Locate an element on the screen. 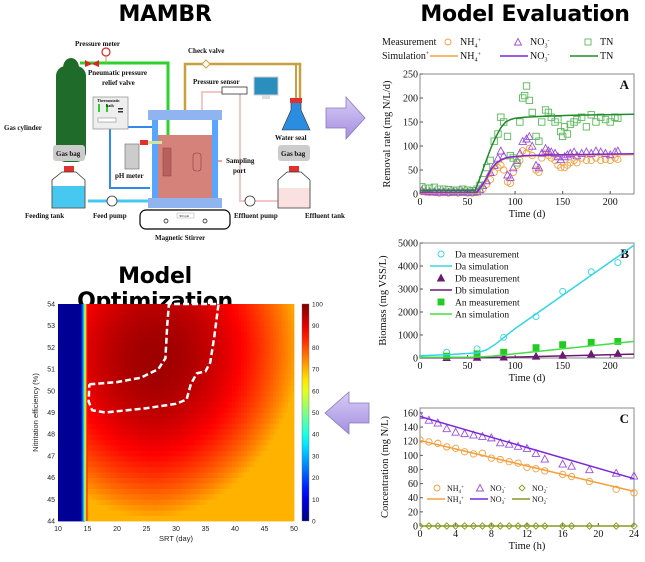  y-tick-label: 0 is located at coordinates (415, 195).